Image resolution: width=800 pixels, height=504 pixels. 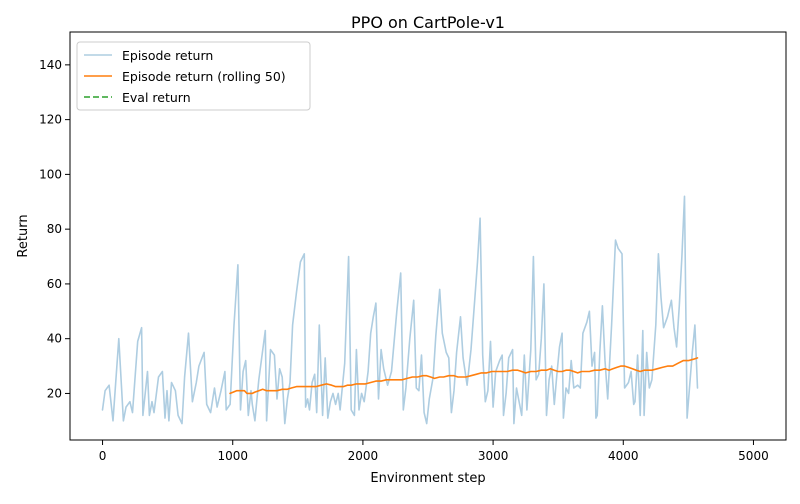 What do you see at coordinates (156, 97) in the screenshot?
I see `legend-label: Eval return` at bounding box center [156, 97].